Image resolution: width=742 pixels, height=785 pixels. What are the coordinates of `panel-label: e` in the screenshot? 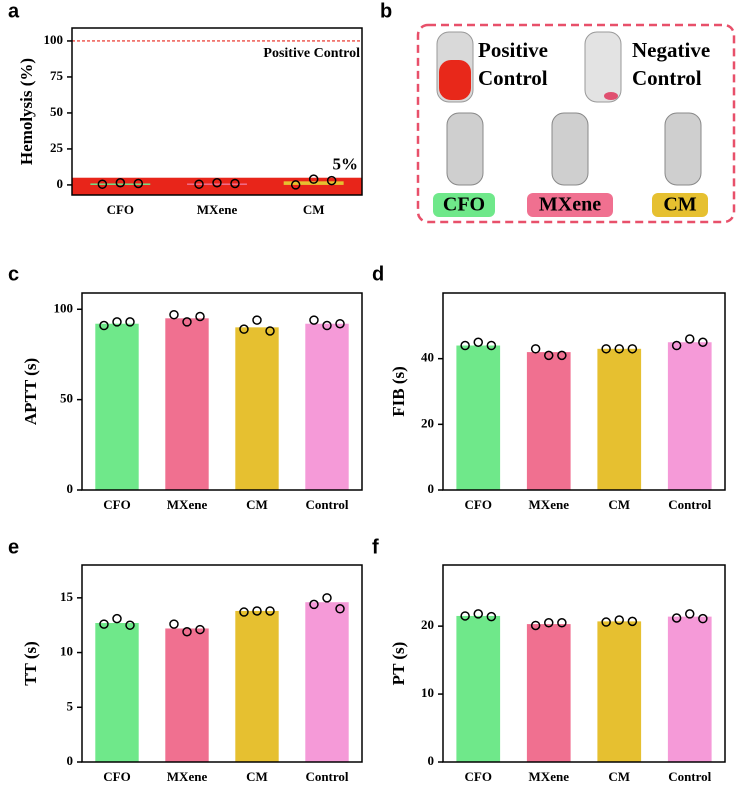 It's located at (13, 547).